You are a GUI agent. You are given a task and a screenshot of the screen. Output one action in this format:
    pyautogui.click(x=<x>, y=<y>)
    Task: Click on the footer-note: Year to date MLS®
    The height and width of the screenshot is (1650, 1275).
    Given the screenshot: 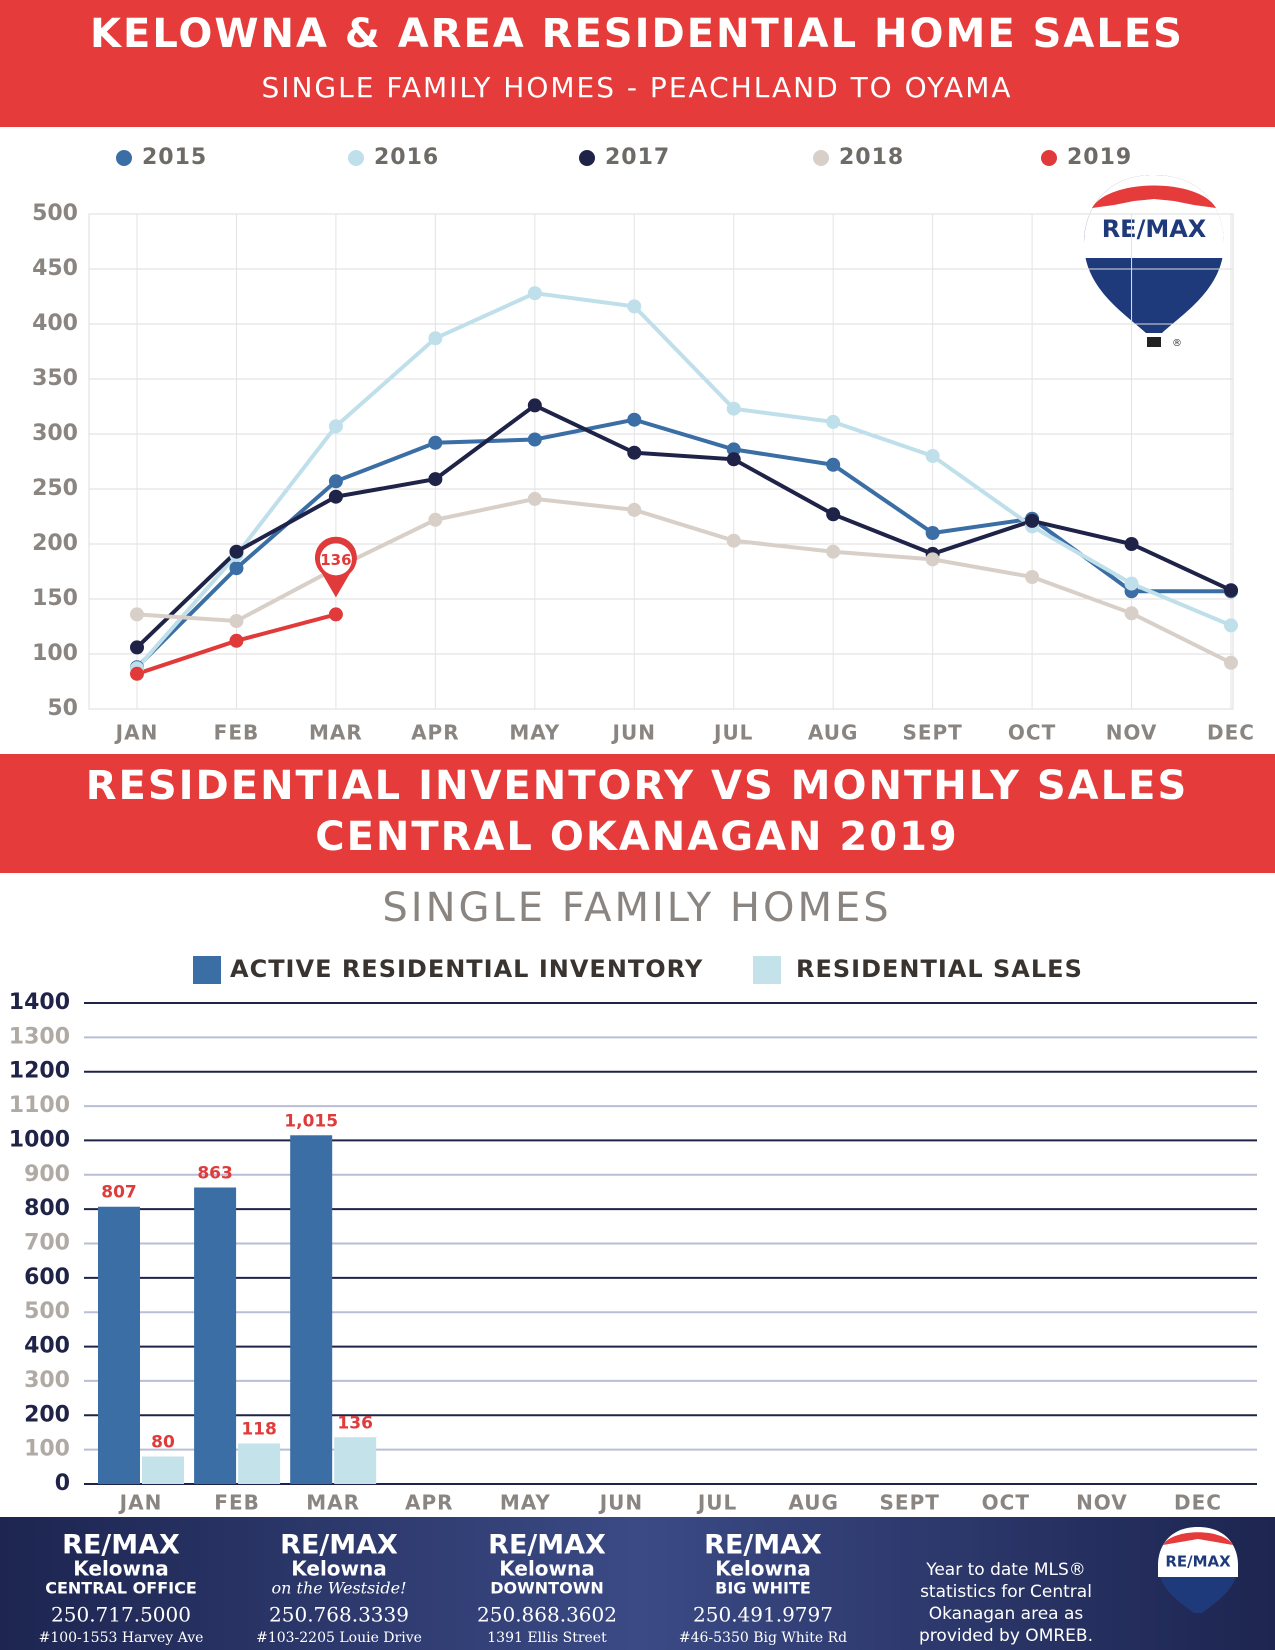 What is the action you would take?
    pyautogui.click(x=1005, y=1570)
    